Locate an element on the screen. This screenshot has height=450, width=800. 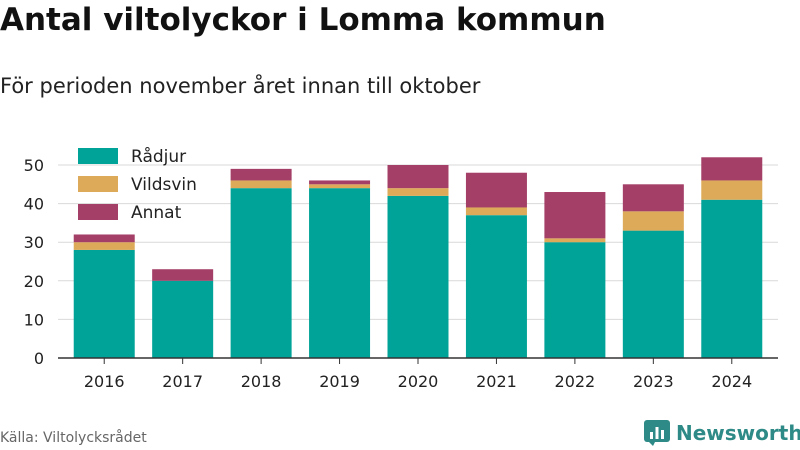
y-tick-label: 20 is located at coordinates (34, 281).